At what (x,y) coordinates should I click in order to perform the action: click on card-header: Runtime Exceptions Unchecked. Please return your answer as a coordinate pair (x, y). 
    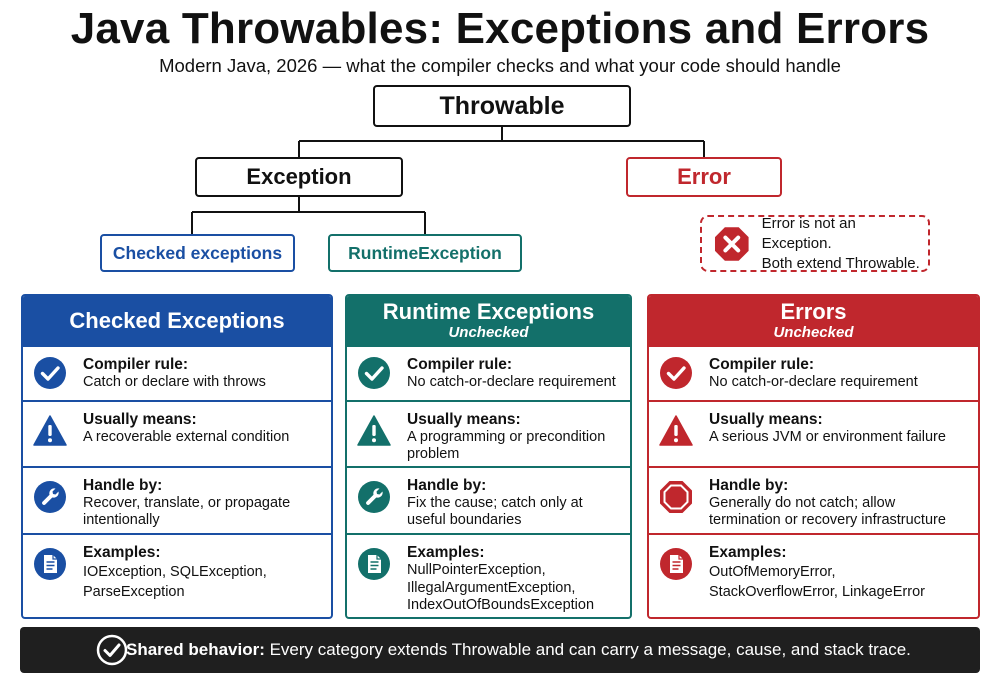
    Looking at the image, I should click on (488, 320).